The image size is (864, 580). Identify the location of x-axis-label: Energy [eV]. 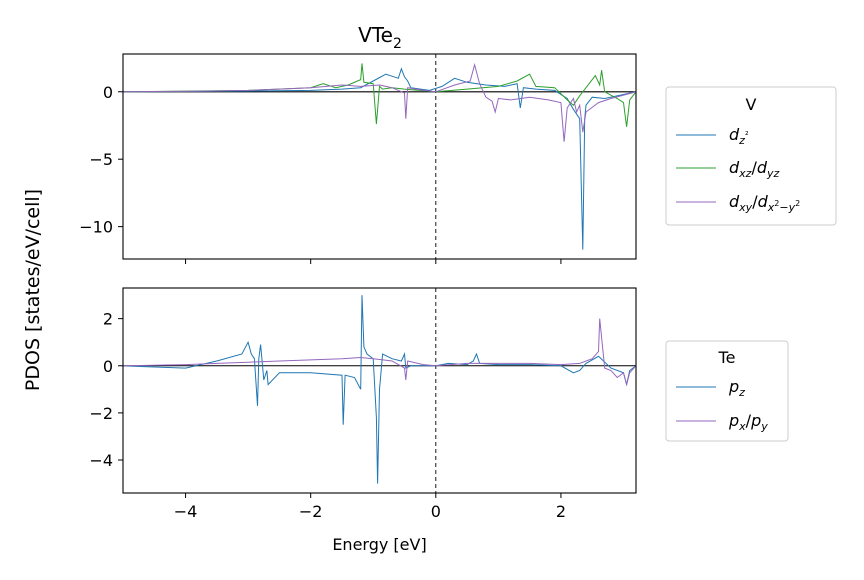
(379, 544).